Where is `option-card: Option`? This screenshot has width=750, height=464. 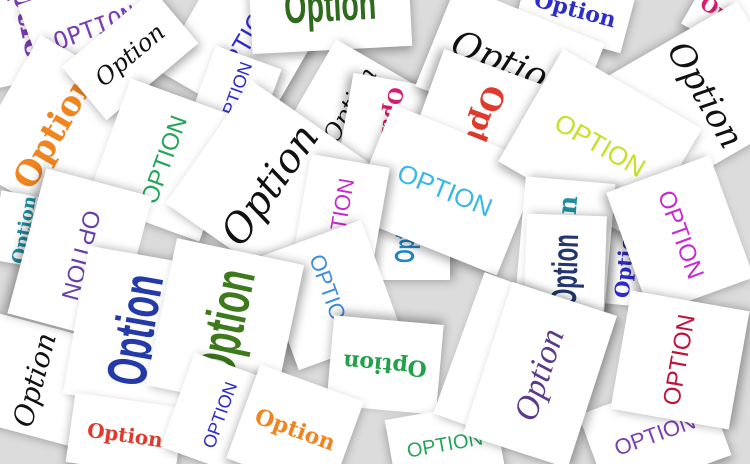 option-card: Option is located at coordinates (330, 27).